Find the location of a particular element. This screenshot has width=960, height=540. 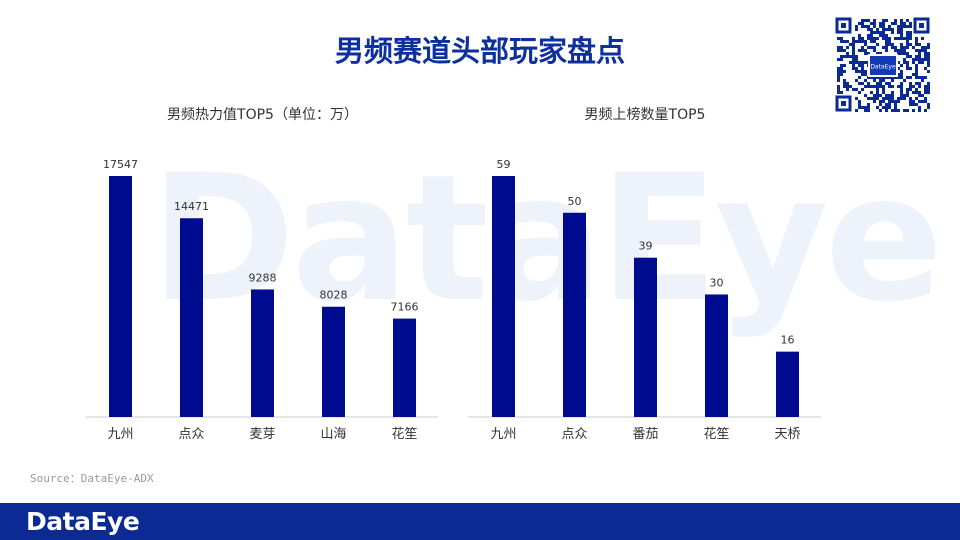

bar-value-label: 14471 is located at coordinates (191, 206).